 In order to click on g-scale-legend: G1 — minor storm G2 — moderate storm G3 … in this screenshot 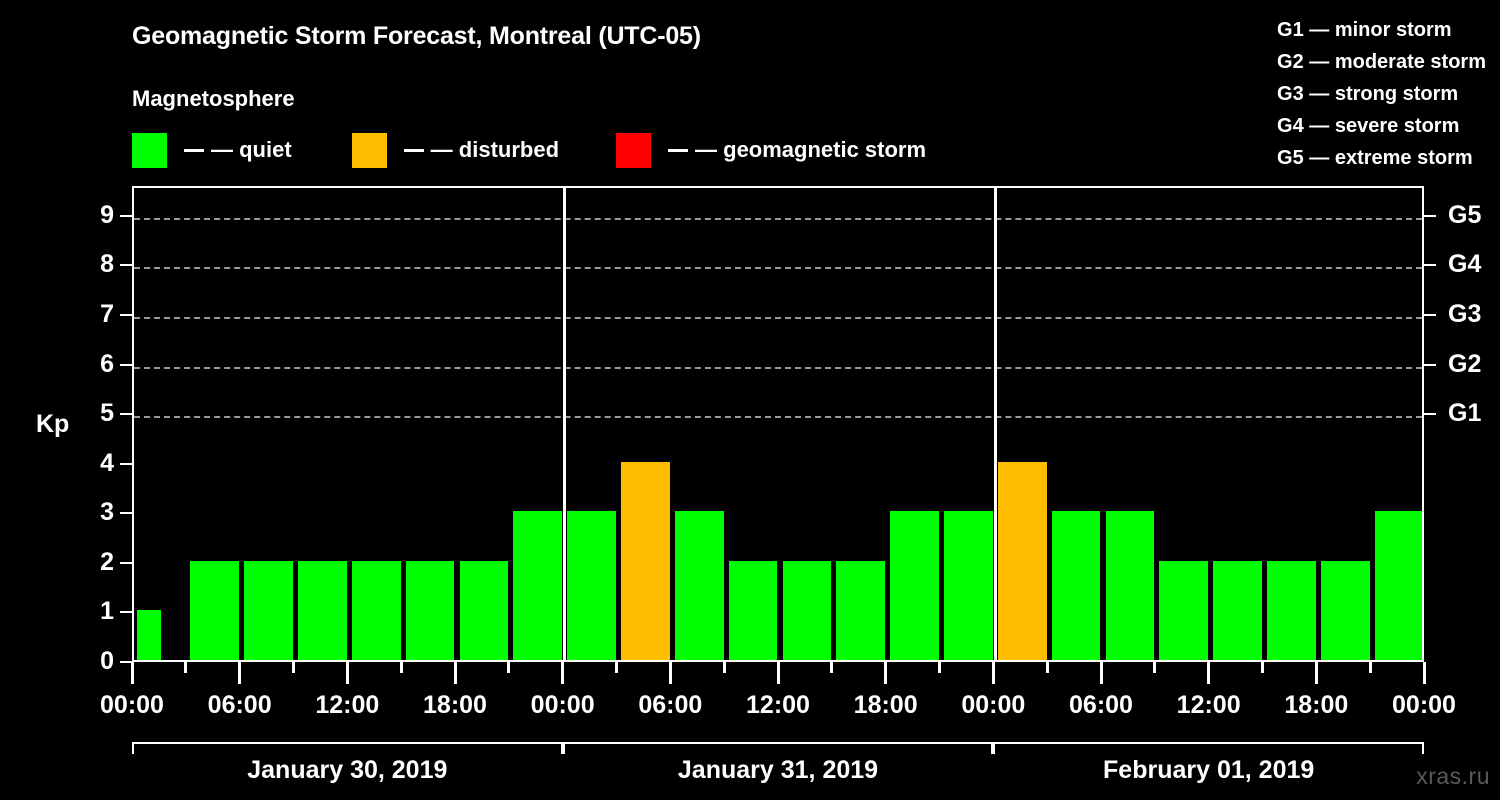, I will do `click(1381, 94)`.